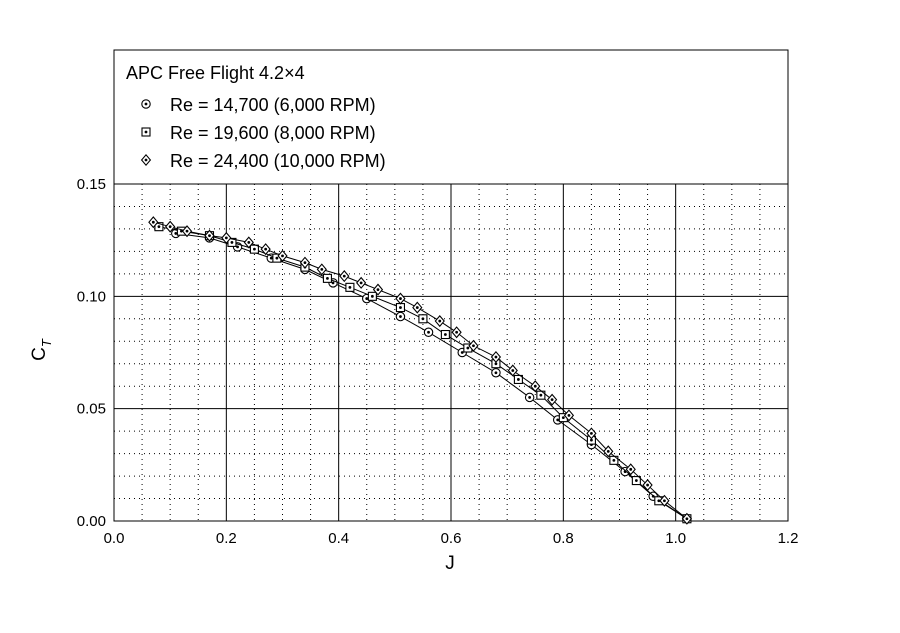 The height and width of the screenshot is (633, 900). What do you see at coordinates (675, 538) in the screenshot?
I see `x-tick-label: 1.0` at bounding box center [675, 538].